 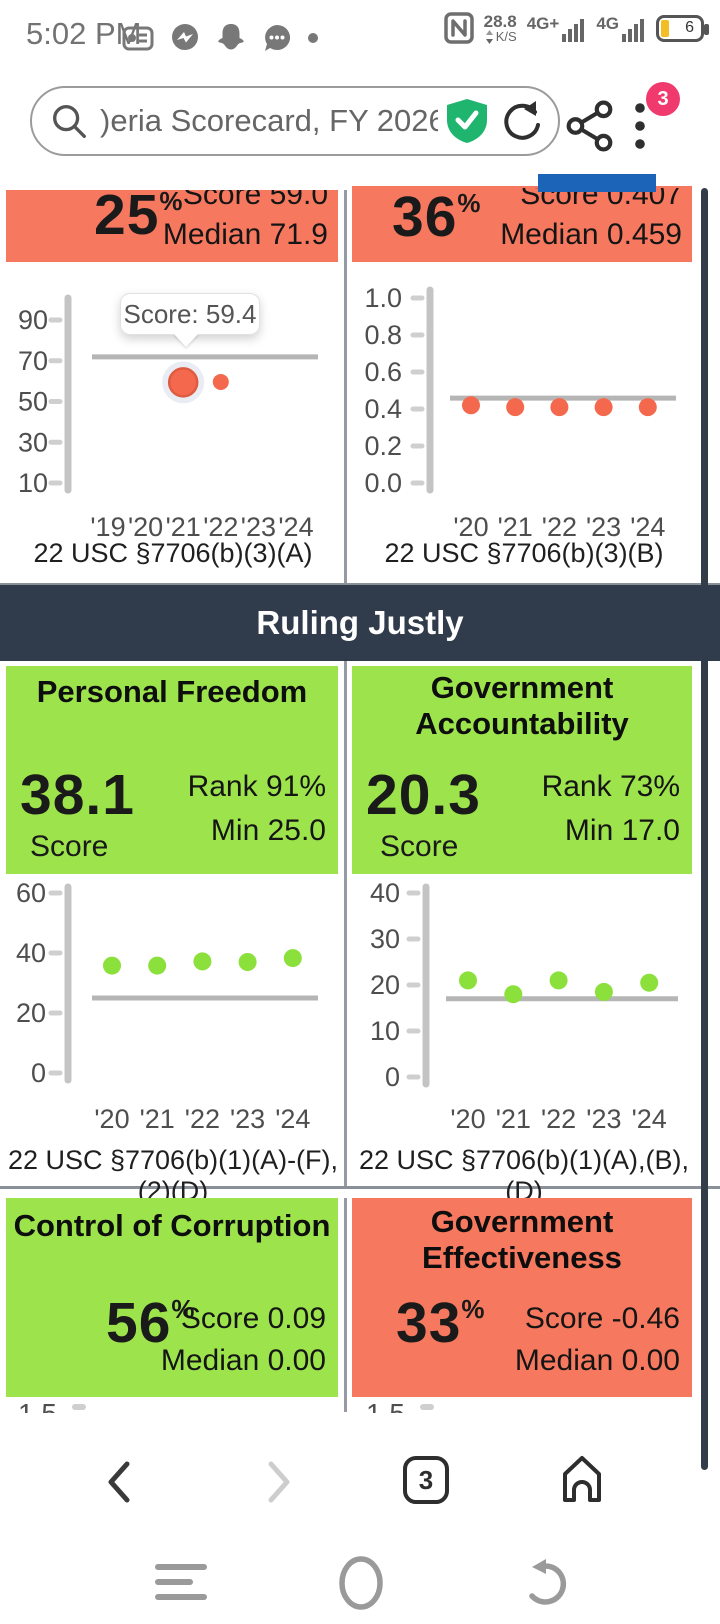 What do you see at coordinates (138, 215) in the screenshot?
I see `percentile-value: 25%` at bounding box center [138, 215].